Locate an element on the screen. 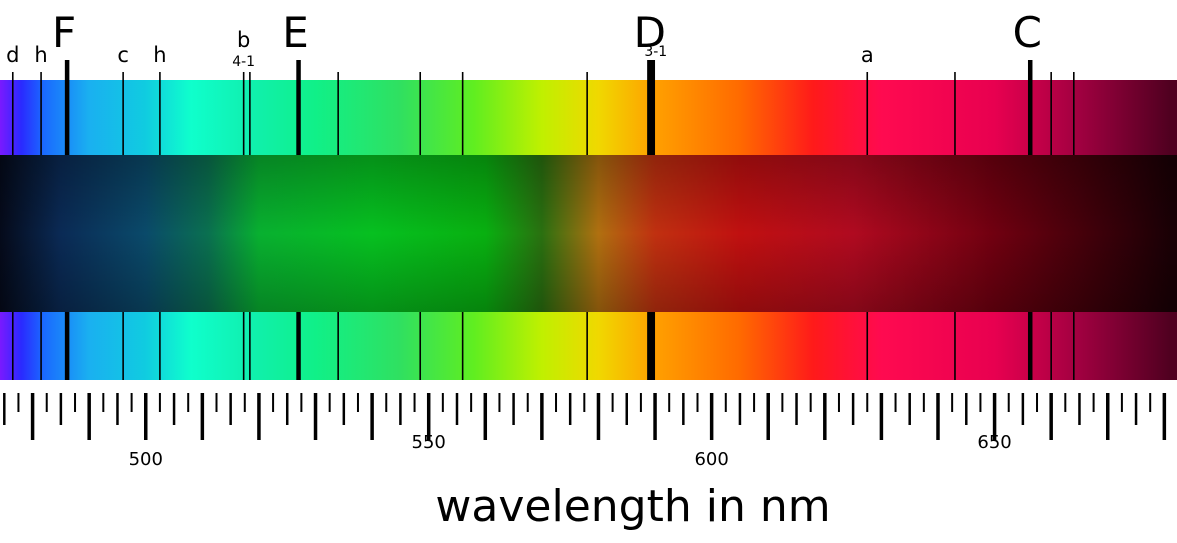 The width and height of the screenshot is (1177, 543). axis-ticks is located at coordinates (585, 416).